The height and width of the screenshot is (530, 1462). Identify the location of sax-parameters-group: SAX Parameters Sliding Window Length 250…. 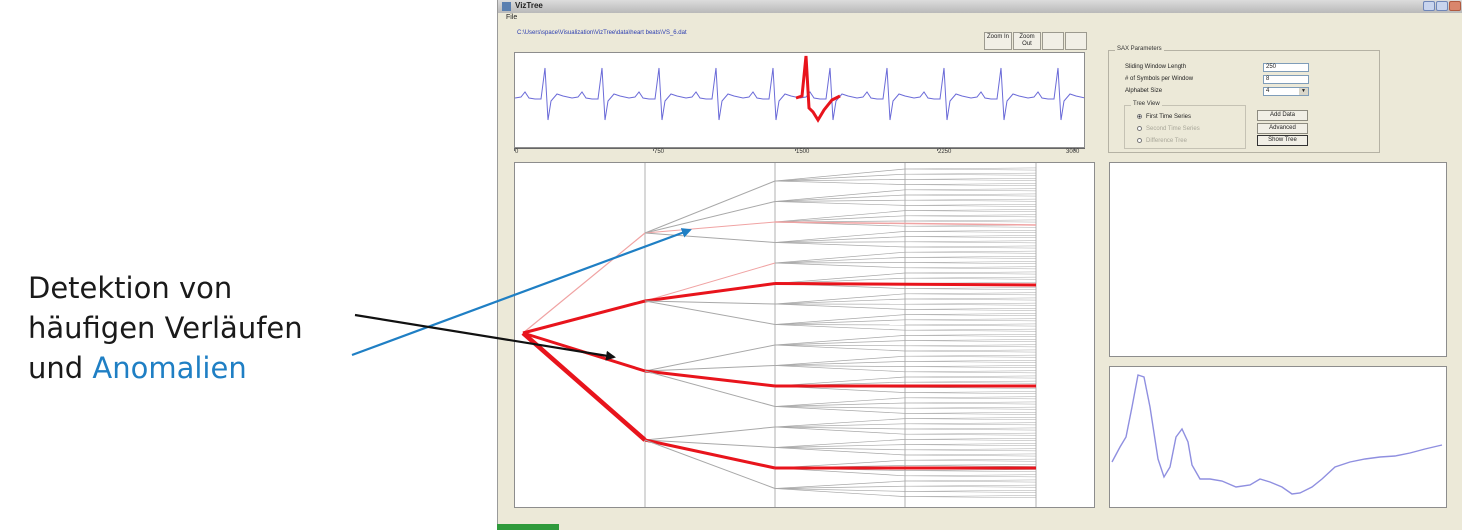
(1244, 99).